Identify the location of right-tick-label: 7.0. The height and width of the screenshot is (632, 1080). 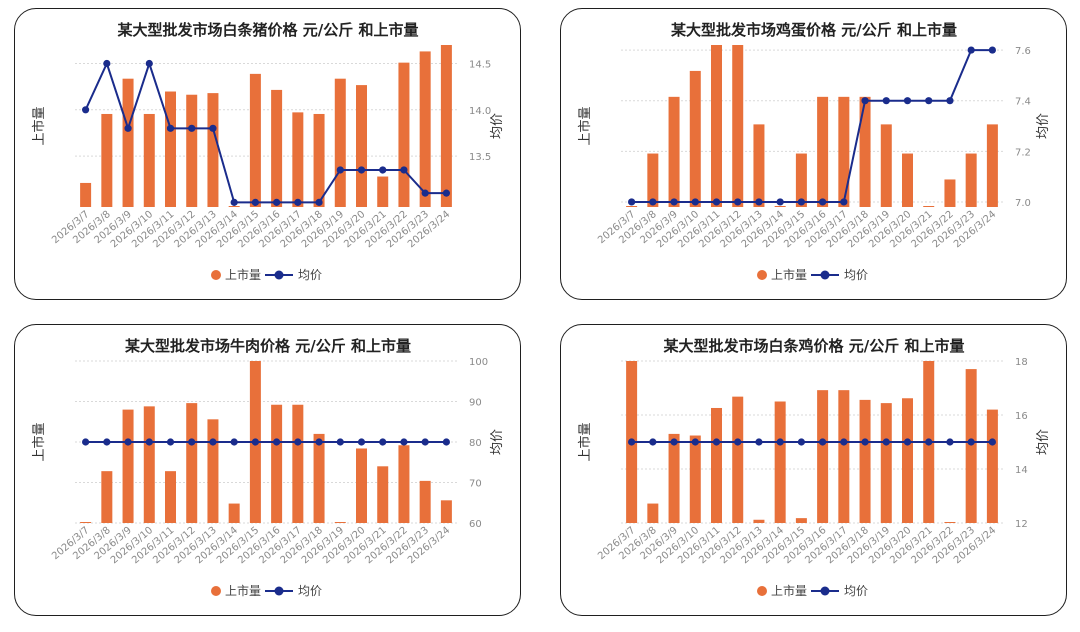
(1023, 203).